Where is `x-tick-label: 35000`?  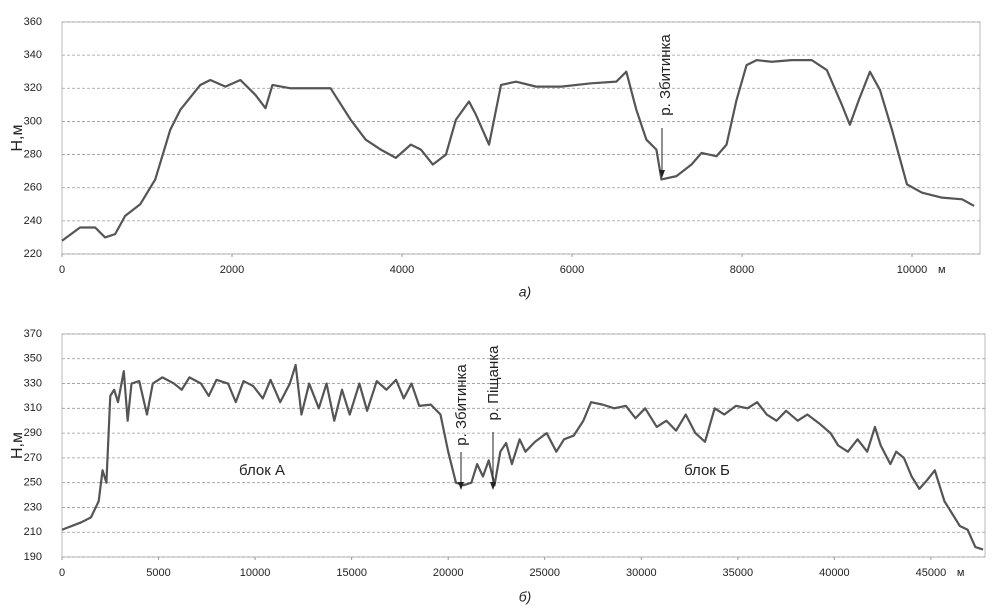 x-tick-label: 35000 is located at coordinates (738, 573).